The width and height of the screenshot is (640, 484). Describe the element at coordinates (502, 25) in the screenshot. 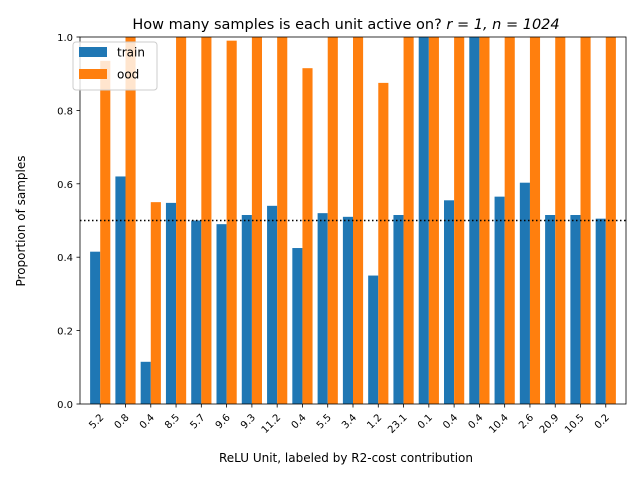

I see `chart-title-math: r = 1, n = 1024` at that location.